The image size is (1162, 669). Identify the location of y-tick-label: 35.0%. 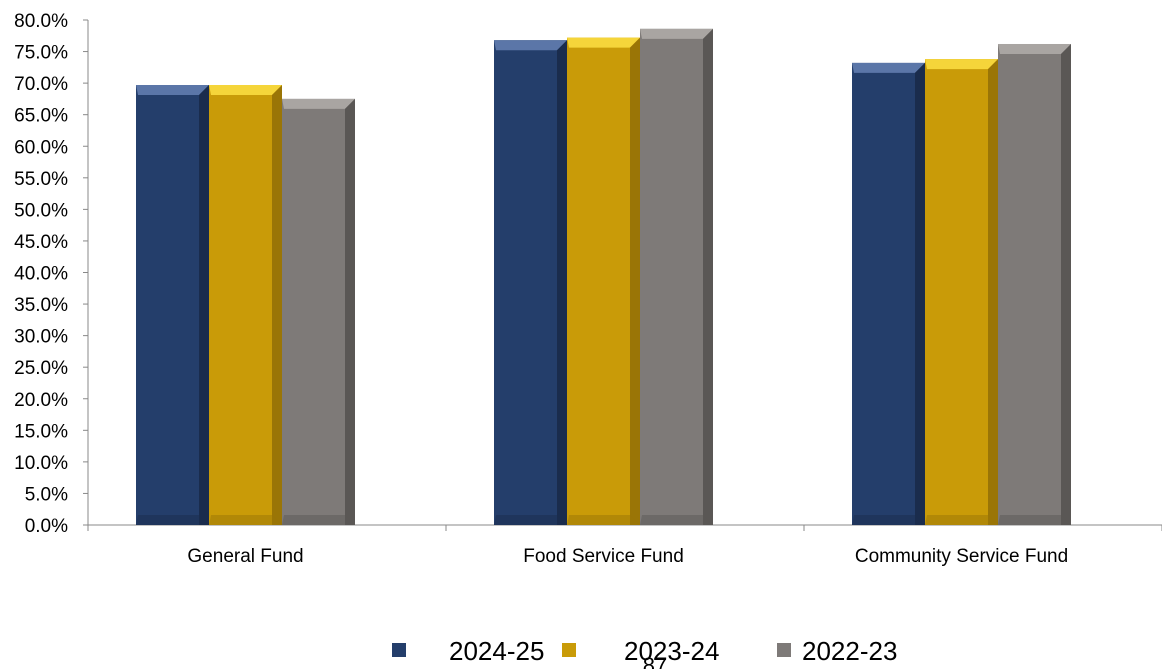
(41, 305).